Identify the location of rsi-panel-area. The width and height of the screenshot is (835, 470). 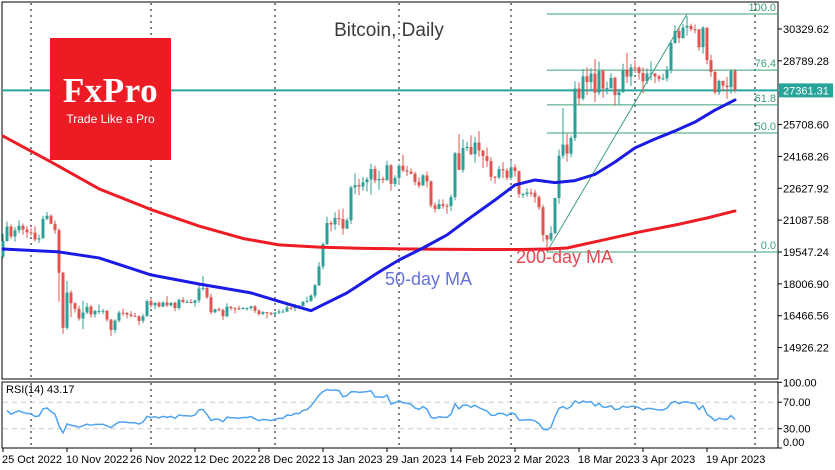
(390, 415).